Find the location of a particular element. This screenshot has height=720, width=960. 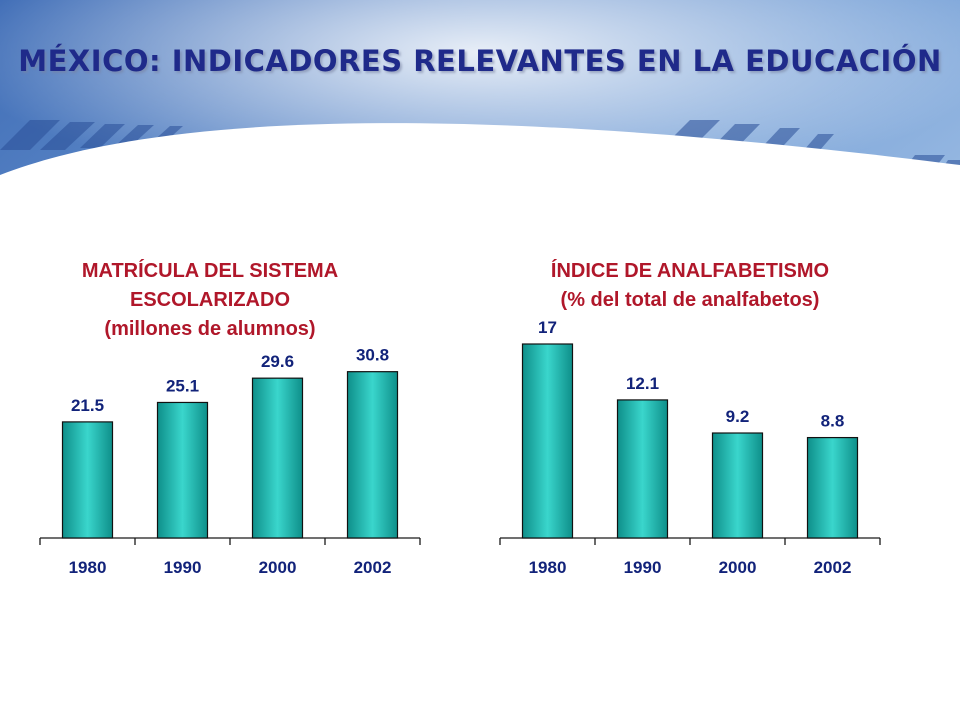

data-label: 30.8 is located at coordinates (372, 355).